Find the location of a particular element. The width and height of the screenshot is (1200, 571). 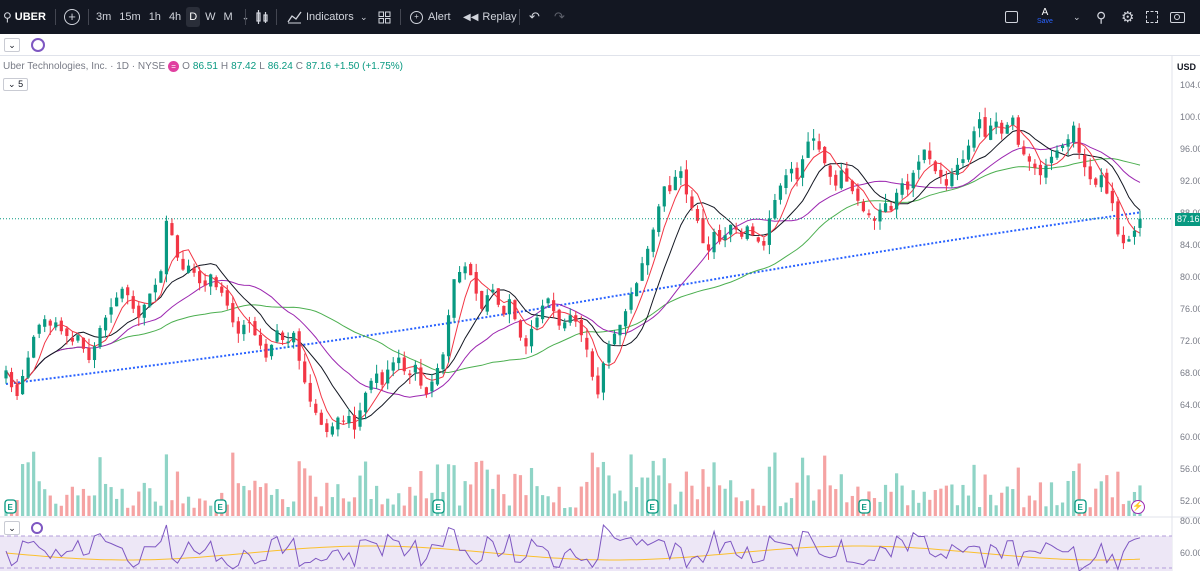

compare-symbol-button: + is located at coordinates (72, 17).